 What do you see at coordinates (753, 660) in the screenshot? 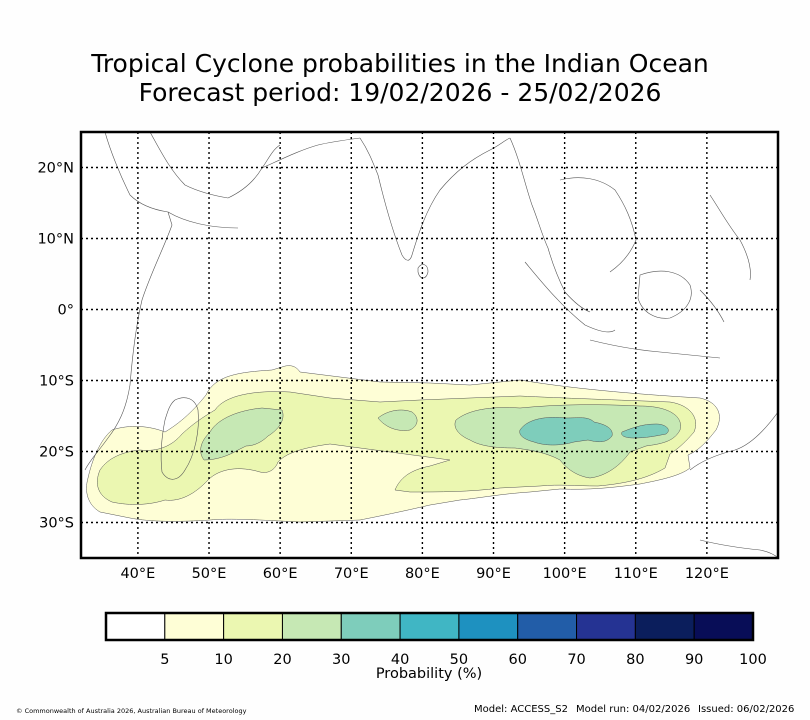
I see `colorbar-tick-label: 100` at bounding box center [753, 660].